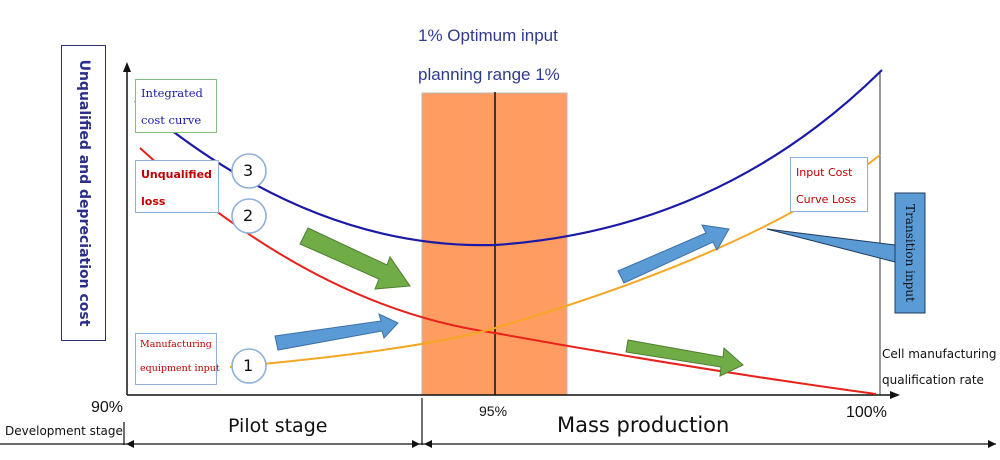  Describe the element at coordinates (130, 444) in the screenshot. I see `pilot-left-arrow-icon` at that location.